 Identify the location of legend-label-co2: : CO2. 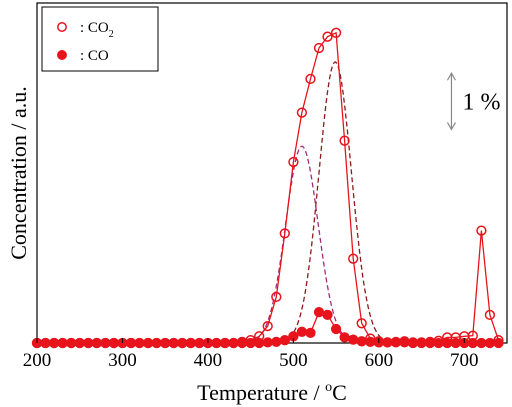
(97, 30).